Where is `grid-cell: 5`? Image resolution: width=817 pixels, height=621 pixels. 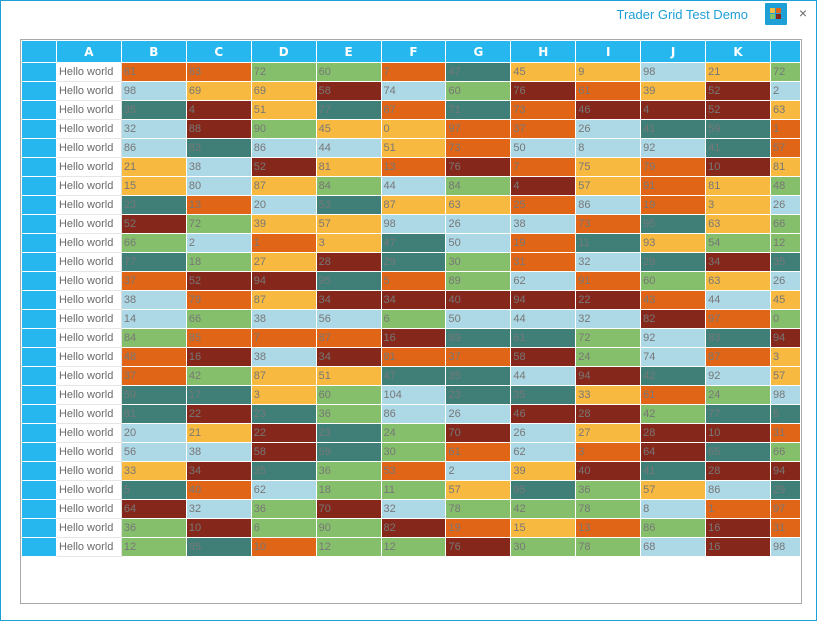 grid-cell: 5 is located at coordinates (413, 281).